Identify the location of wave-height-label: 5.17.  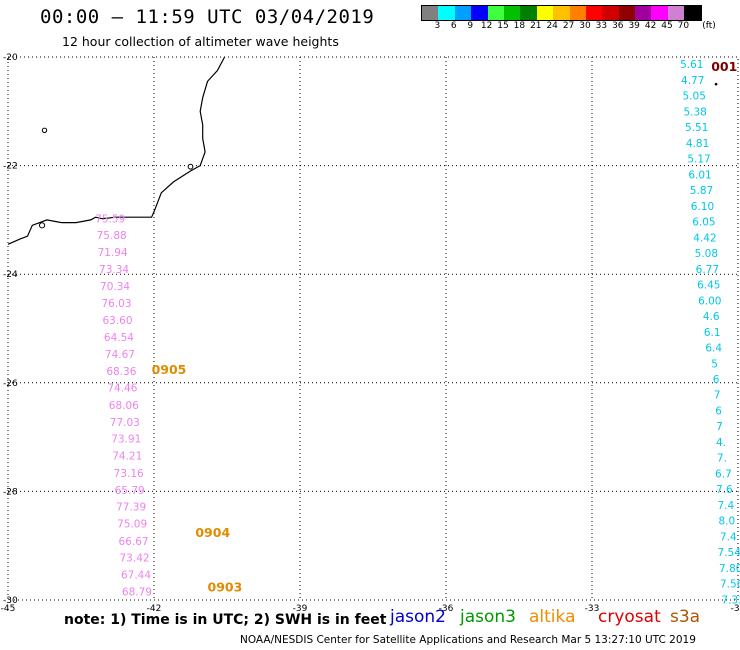
(698, 160).